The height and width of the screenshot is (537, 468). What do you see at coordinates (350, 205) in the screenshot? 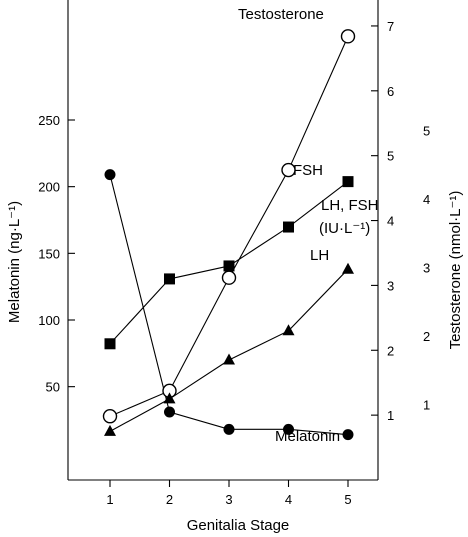
I see `lh-fsh-axis-label-line-1: LH, FSH` at bounding box center [350, 205].